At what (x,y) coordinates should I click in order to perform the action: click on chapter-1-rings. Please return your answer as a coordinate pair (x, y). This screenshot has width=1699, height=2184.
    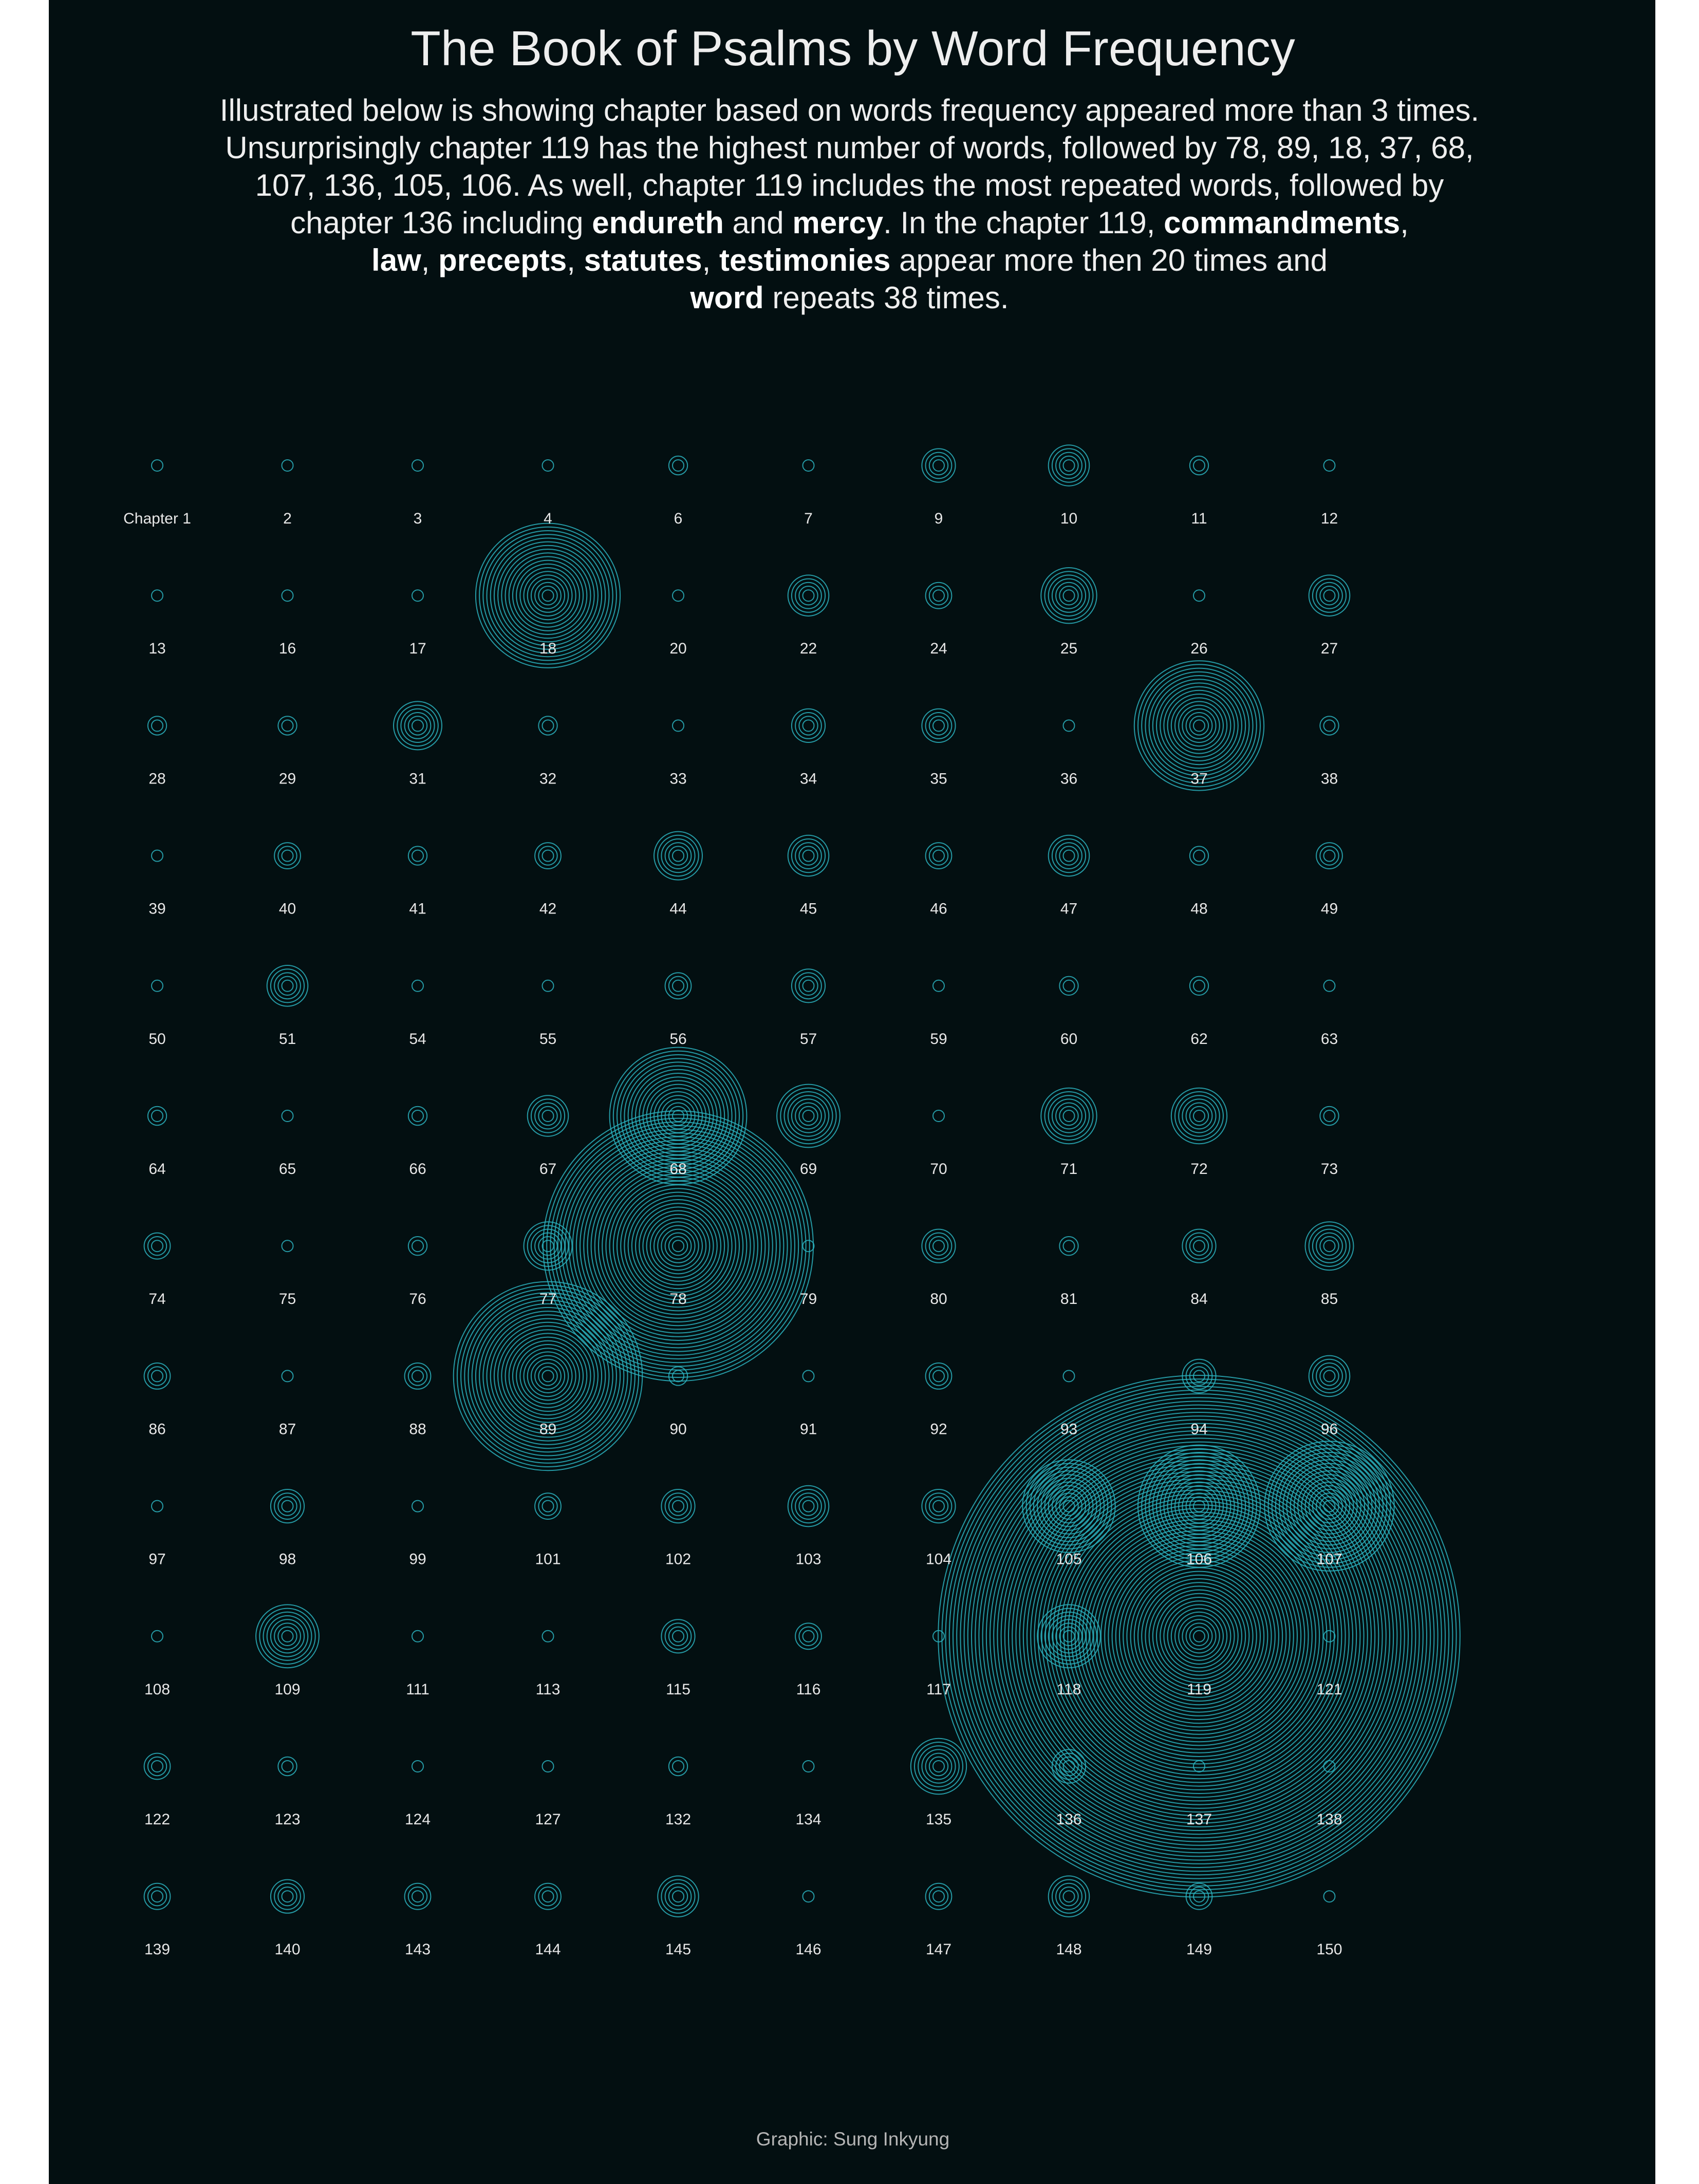
    Looking at the image, I should click on (157, 465).